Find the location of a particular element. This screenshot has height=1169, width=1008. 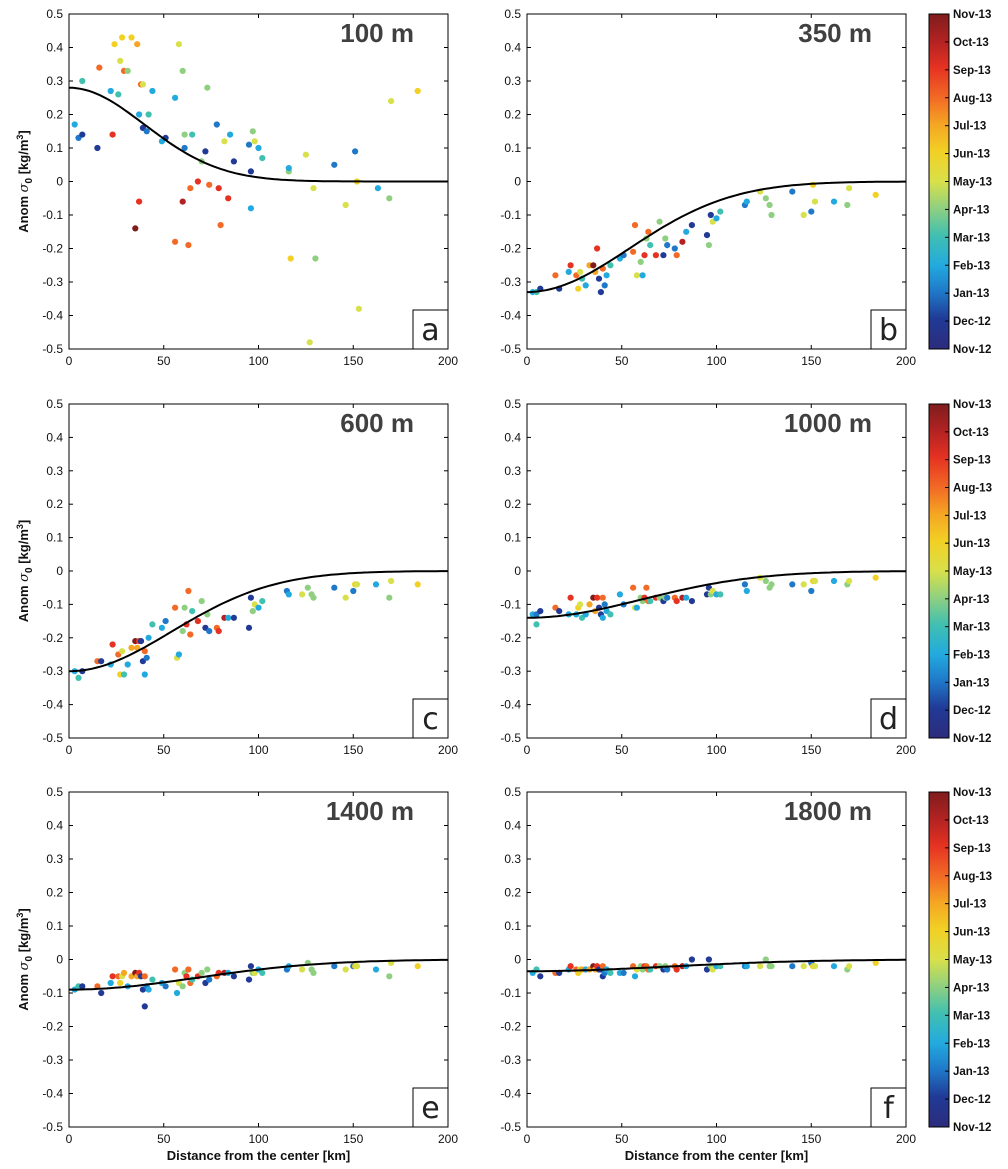

fit-curve is located at coordinates (258, 974).